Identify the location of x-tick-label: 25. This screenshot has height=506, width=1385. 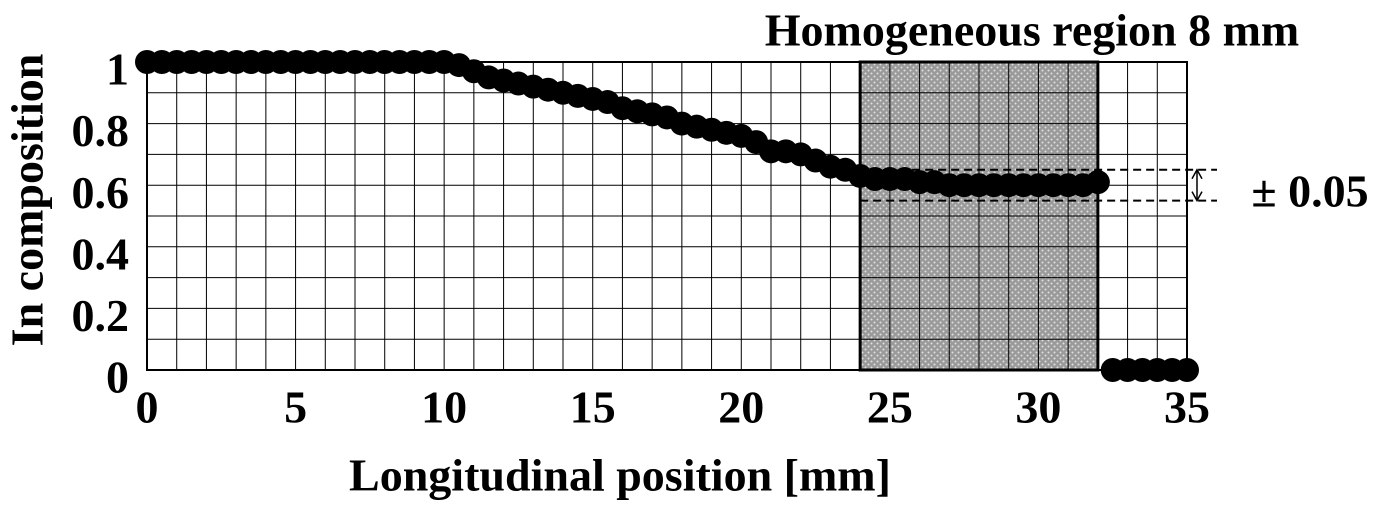
(890, 407).